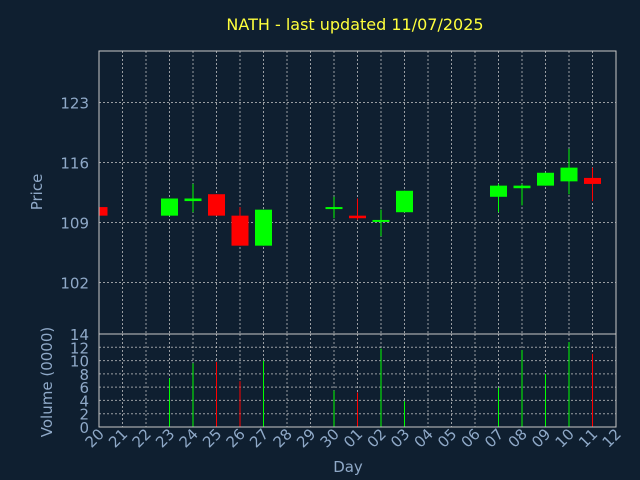 Image resolution: width=640 pixels, height=480 pixels. Describe the element at coordinates (518, 438) in the screenshot. I see `x-tick-label: 08` at that location.